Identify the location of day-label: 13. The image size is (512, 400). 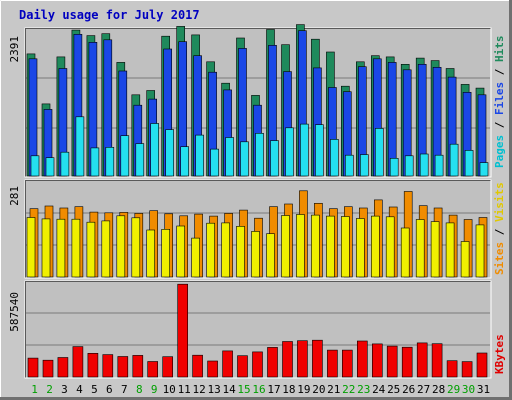
(213, 389).